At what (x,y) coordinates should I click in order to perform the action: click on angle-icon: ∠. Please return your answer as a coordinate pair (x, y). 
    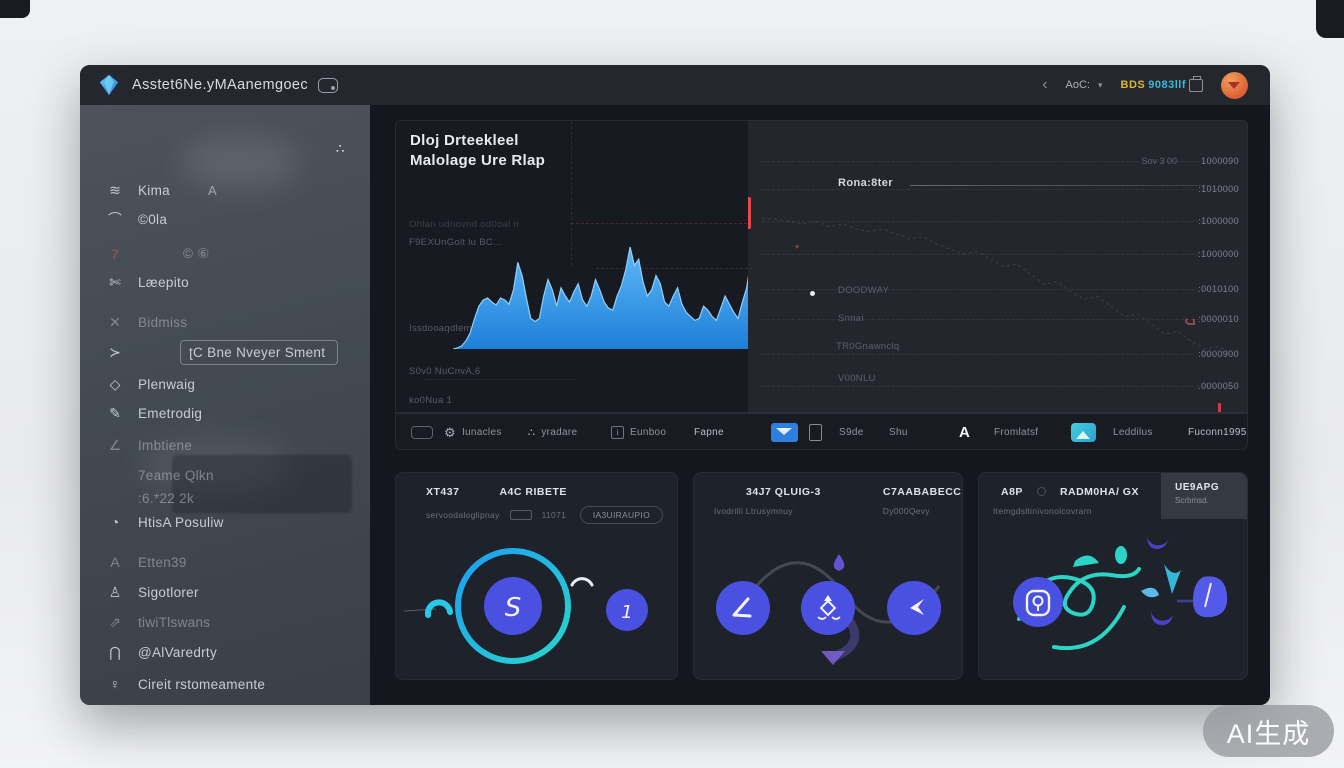
    Looking at the image, I should click on (115, 444).